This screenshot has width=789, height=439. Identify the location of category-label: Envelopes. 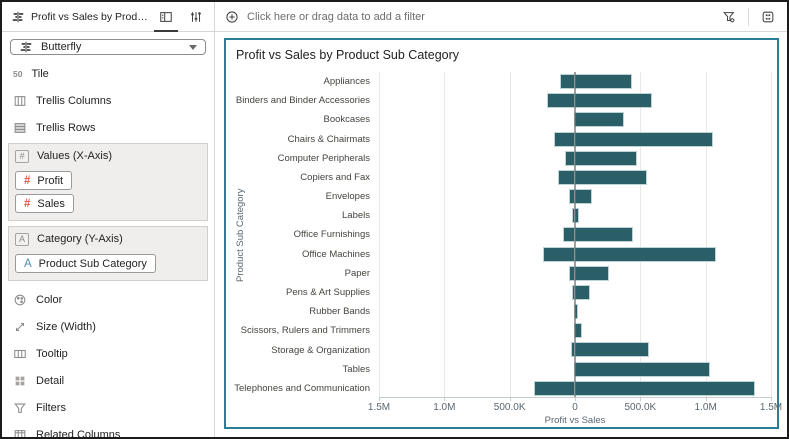
(347, 197).